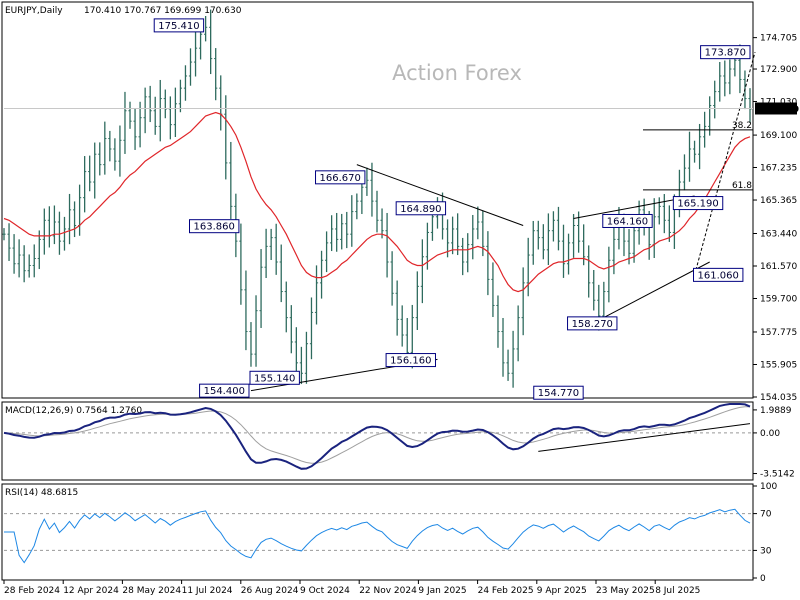  Describe the element at coordinates (163, 11) in the screenshot. I see `header-values: 170.410 170.767 169.699 170.630` at that location.